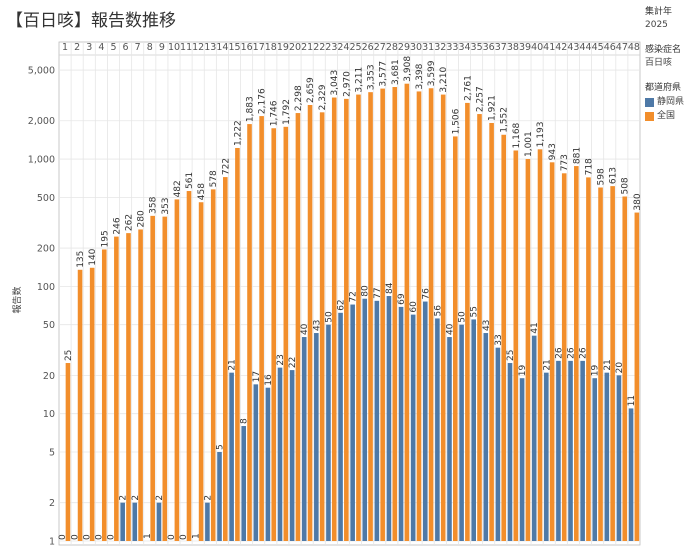 The width and height of the screenshot is (690, 552). I want to click on data-label-shizuoka: 20, so click(620, 368).